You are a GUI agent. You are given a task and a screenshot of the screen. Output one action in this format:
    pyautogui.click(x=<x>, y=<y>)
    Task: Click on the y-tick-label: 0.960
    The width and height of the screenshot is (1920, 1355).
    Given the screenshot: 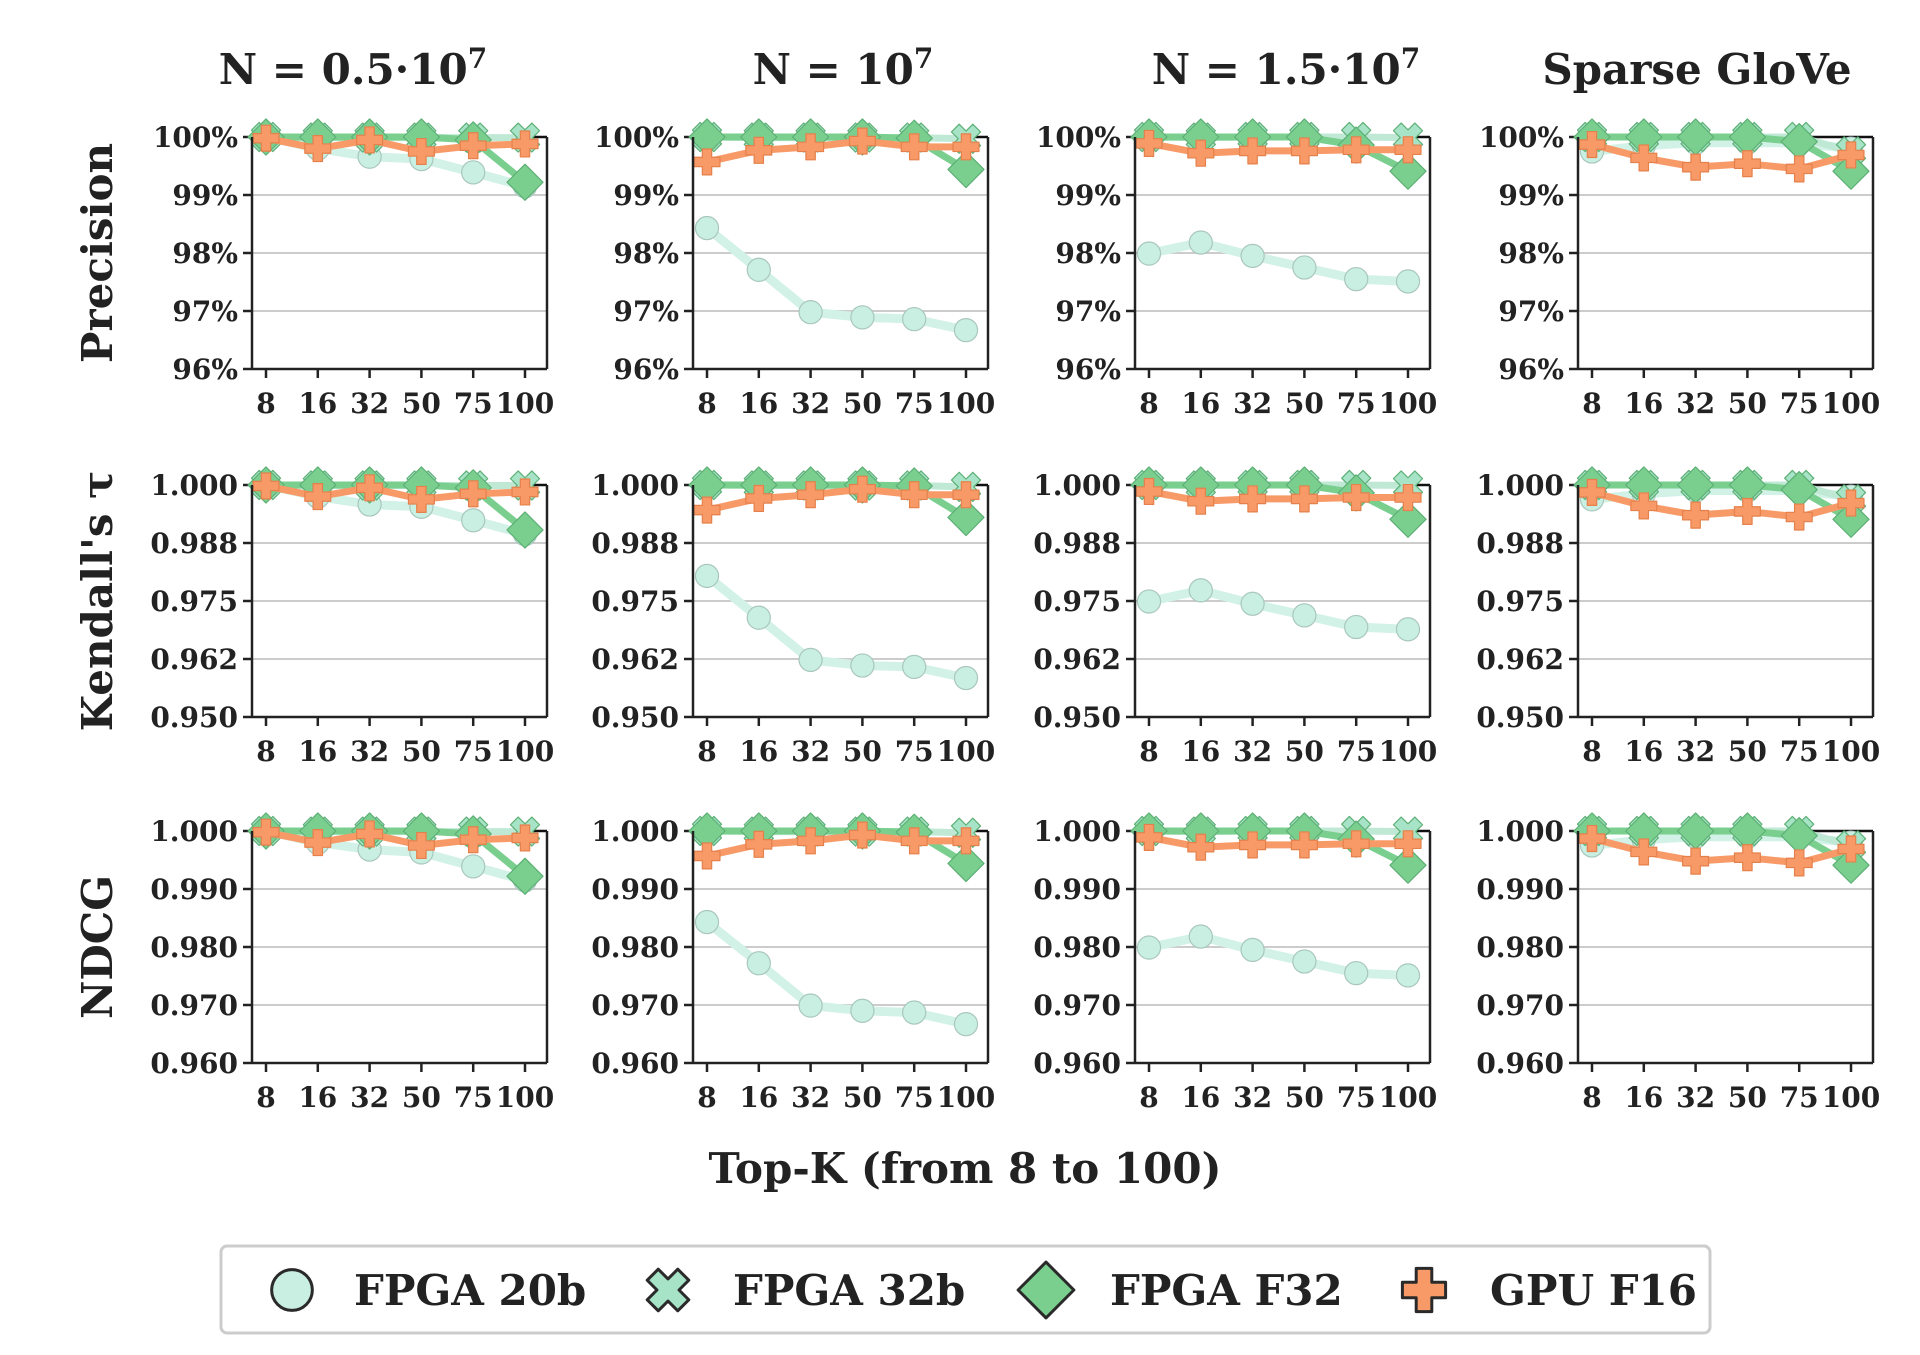 What is the action you would take?
    pyautogui.click(x=1520, y=1063)
    